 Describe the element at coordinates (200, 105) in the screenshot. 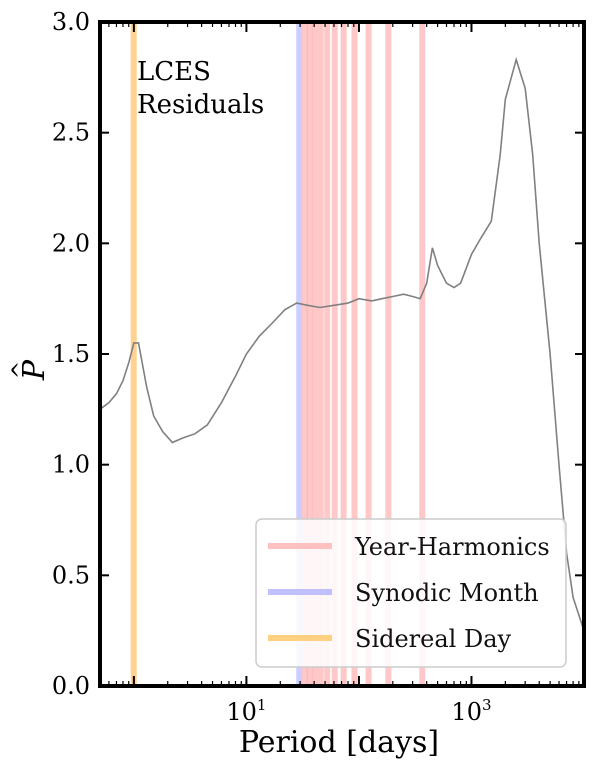

I see `annotation-line-2: Residuals` at that location.